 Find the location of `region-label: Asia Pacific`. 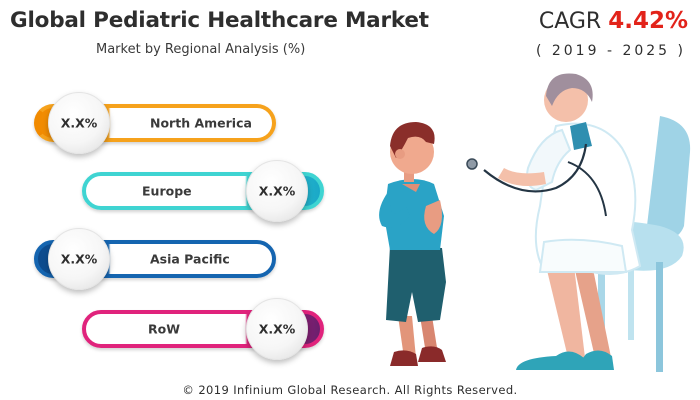

region-label: Asia Pacific is located at coordinates (190, 259).